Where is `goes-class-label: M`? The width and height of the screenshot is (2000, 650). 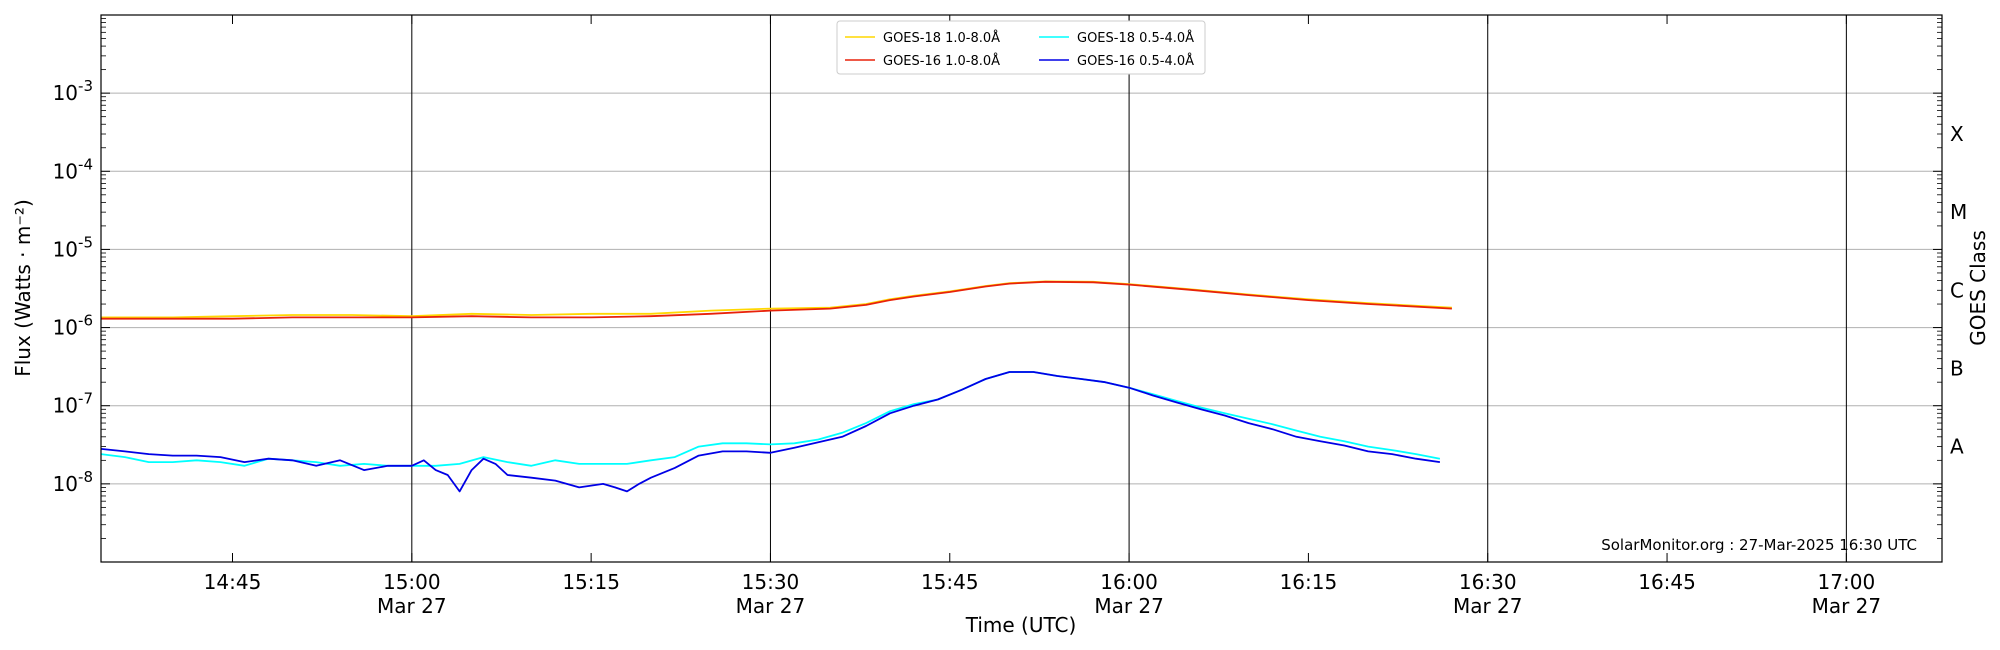
goes-class-label: M is located at coordinates (1958, 212).